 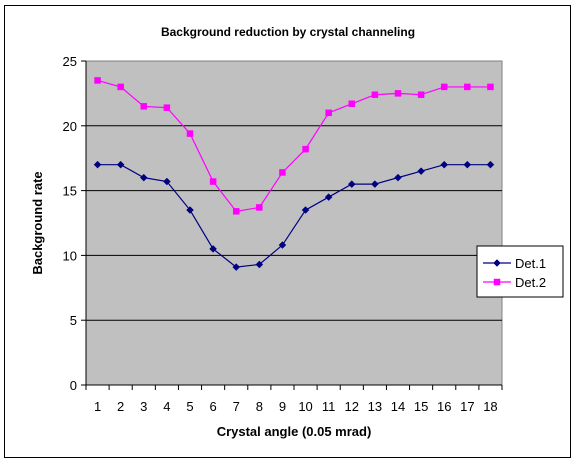 What do you see at coordinates (70, 191) in the screenshot?
I see `y-tick-label: 15` at bounding box center [70, 191].